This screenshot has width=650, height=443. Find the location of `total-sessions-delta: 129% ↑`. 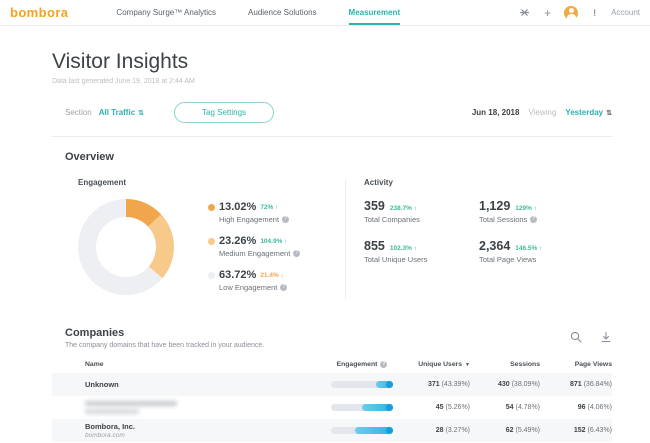

total-sessions-delta: 129% ↑ is located at coordinates (526, 208).